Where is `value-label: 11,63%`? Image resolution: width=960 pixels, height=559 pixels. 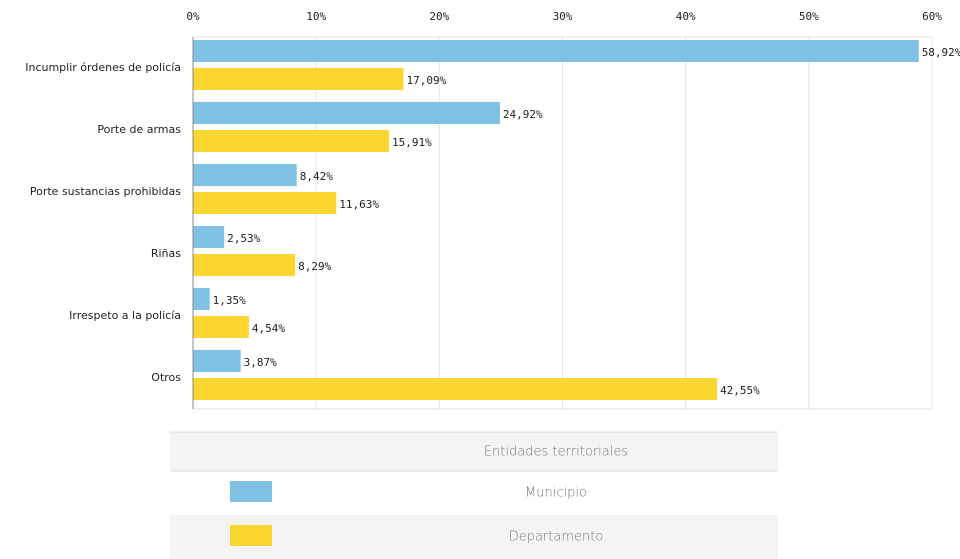 value-label: 11,63% is located at coordinates (359, 204).